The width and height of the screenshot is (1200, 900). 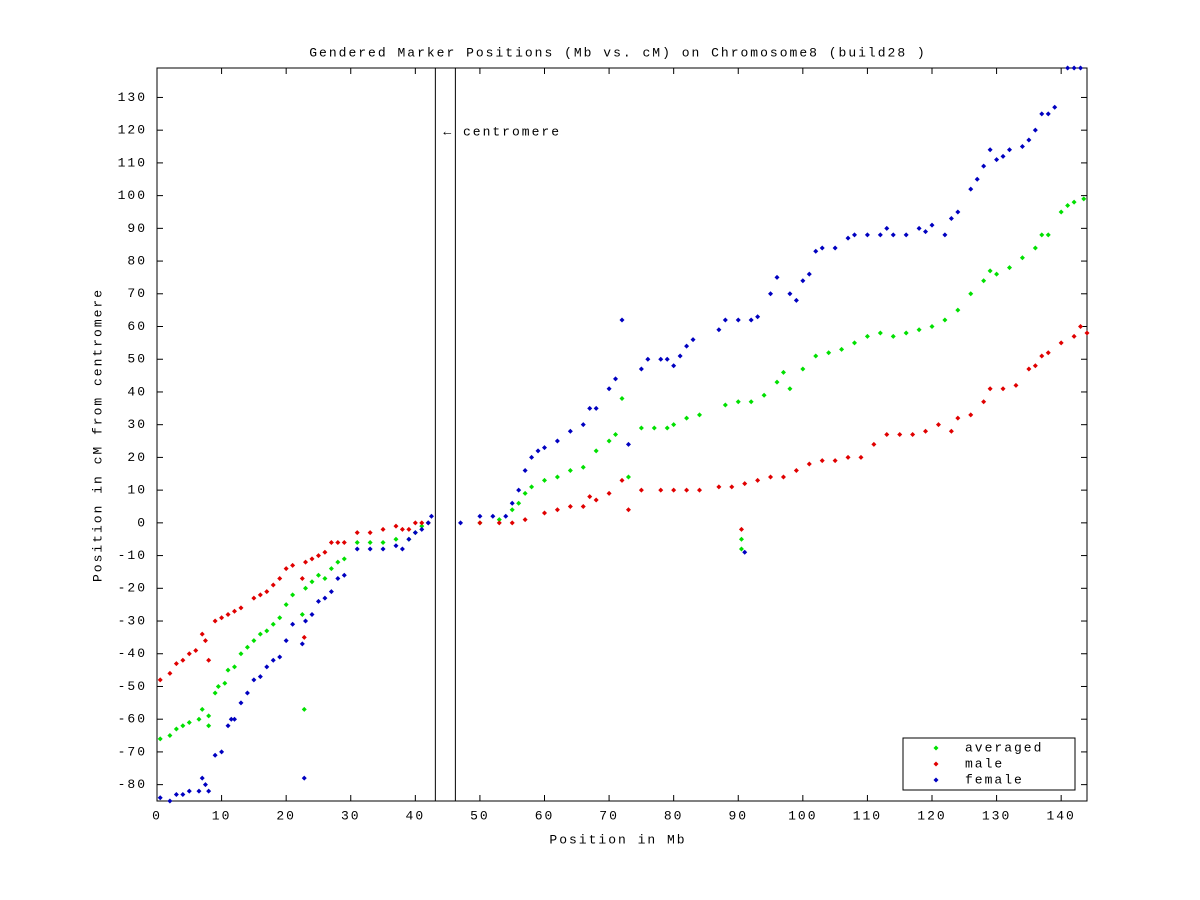 What do you see at coordinates (545, 815) in the screenshot?
I see `x-tick-label: 60` at bounding box center [545, 815].